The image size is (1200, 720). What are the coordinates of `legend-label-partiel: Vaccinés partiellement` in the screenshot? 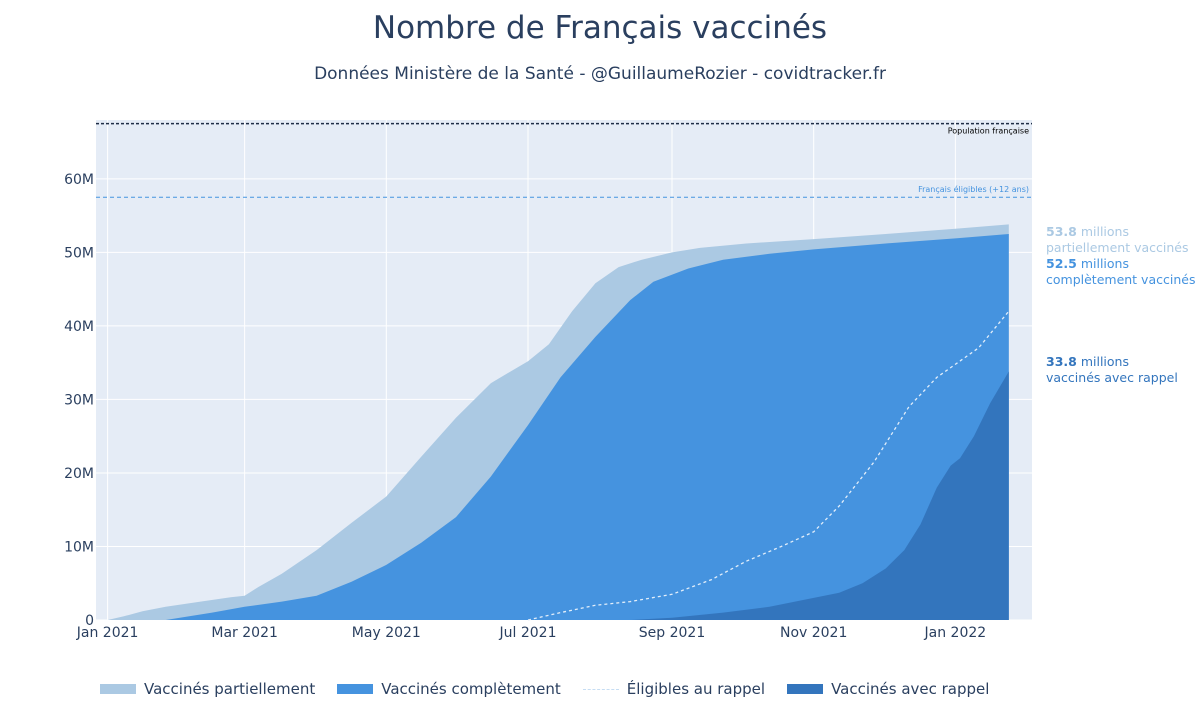 It's located at (230, 689).